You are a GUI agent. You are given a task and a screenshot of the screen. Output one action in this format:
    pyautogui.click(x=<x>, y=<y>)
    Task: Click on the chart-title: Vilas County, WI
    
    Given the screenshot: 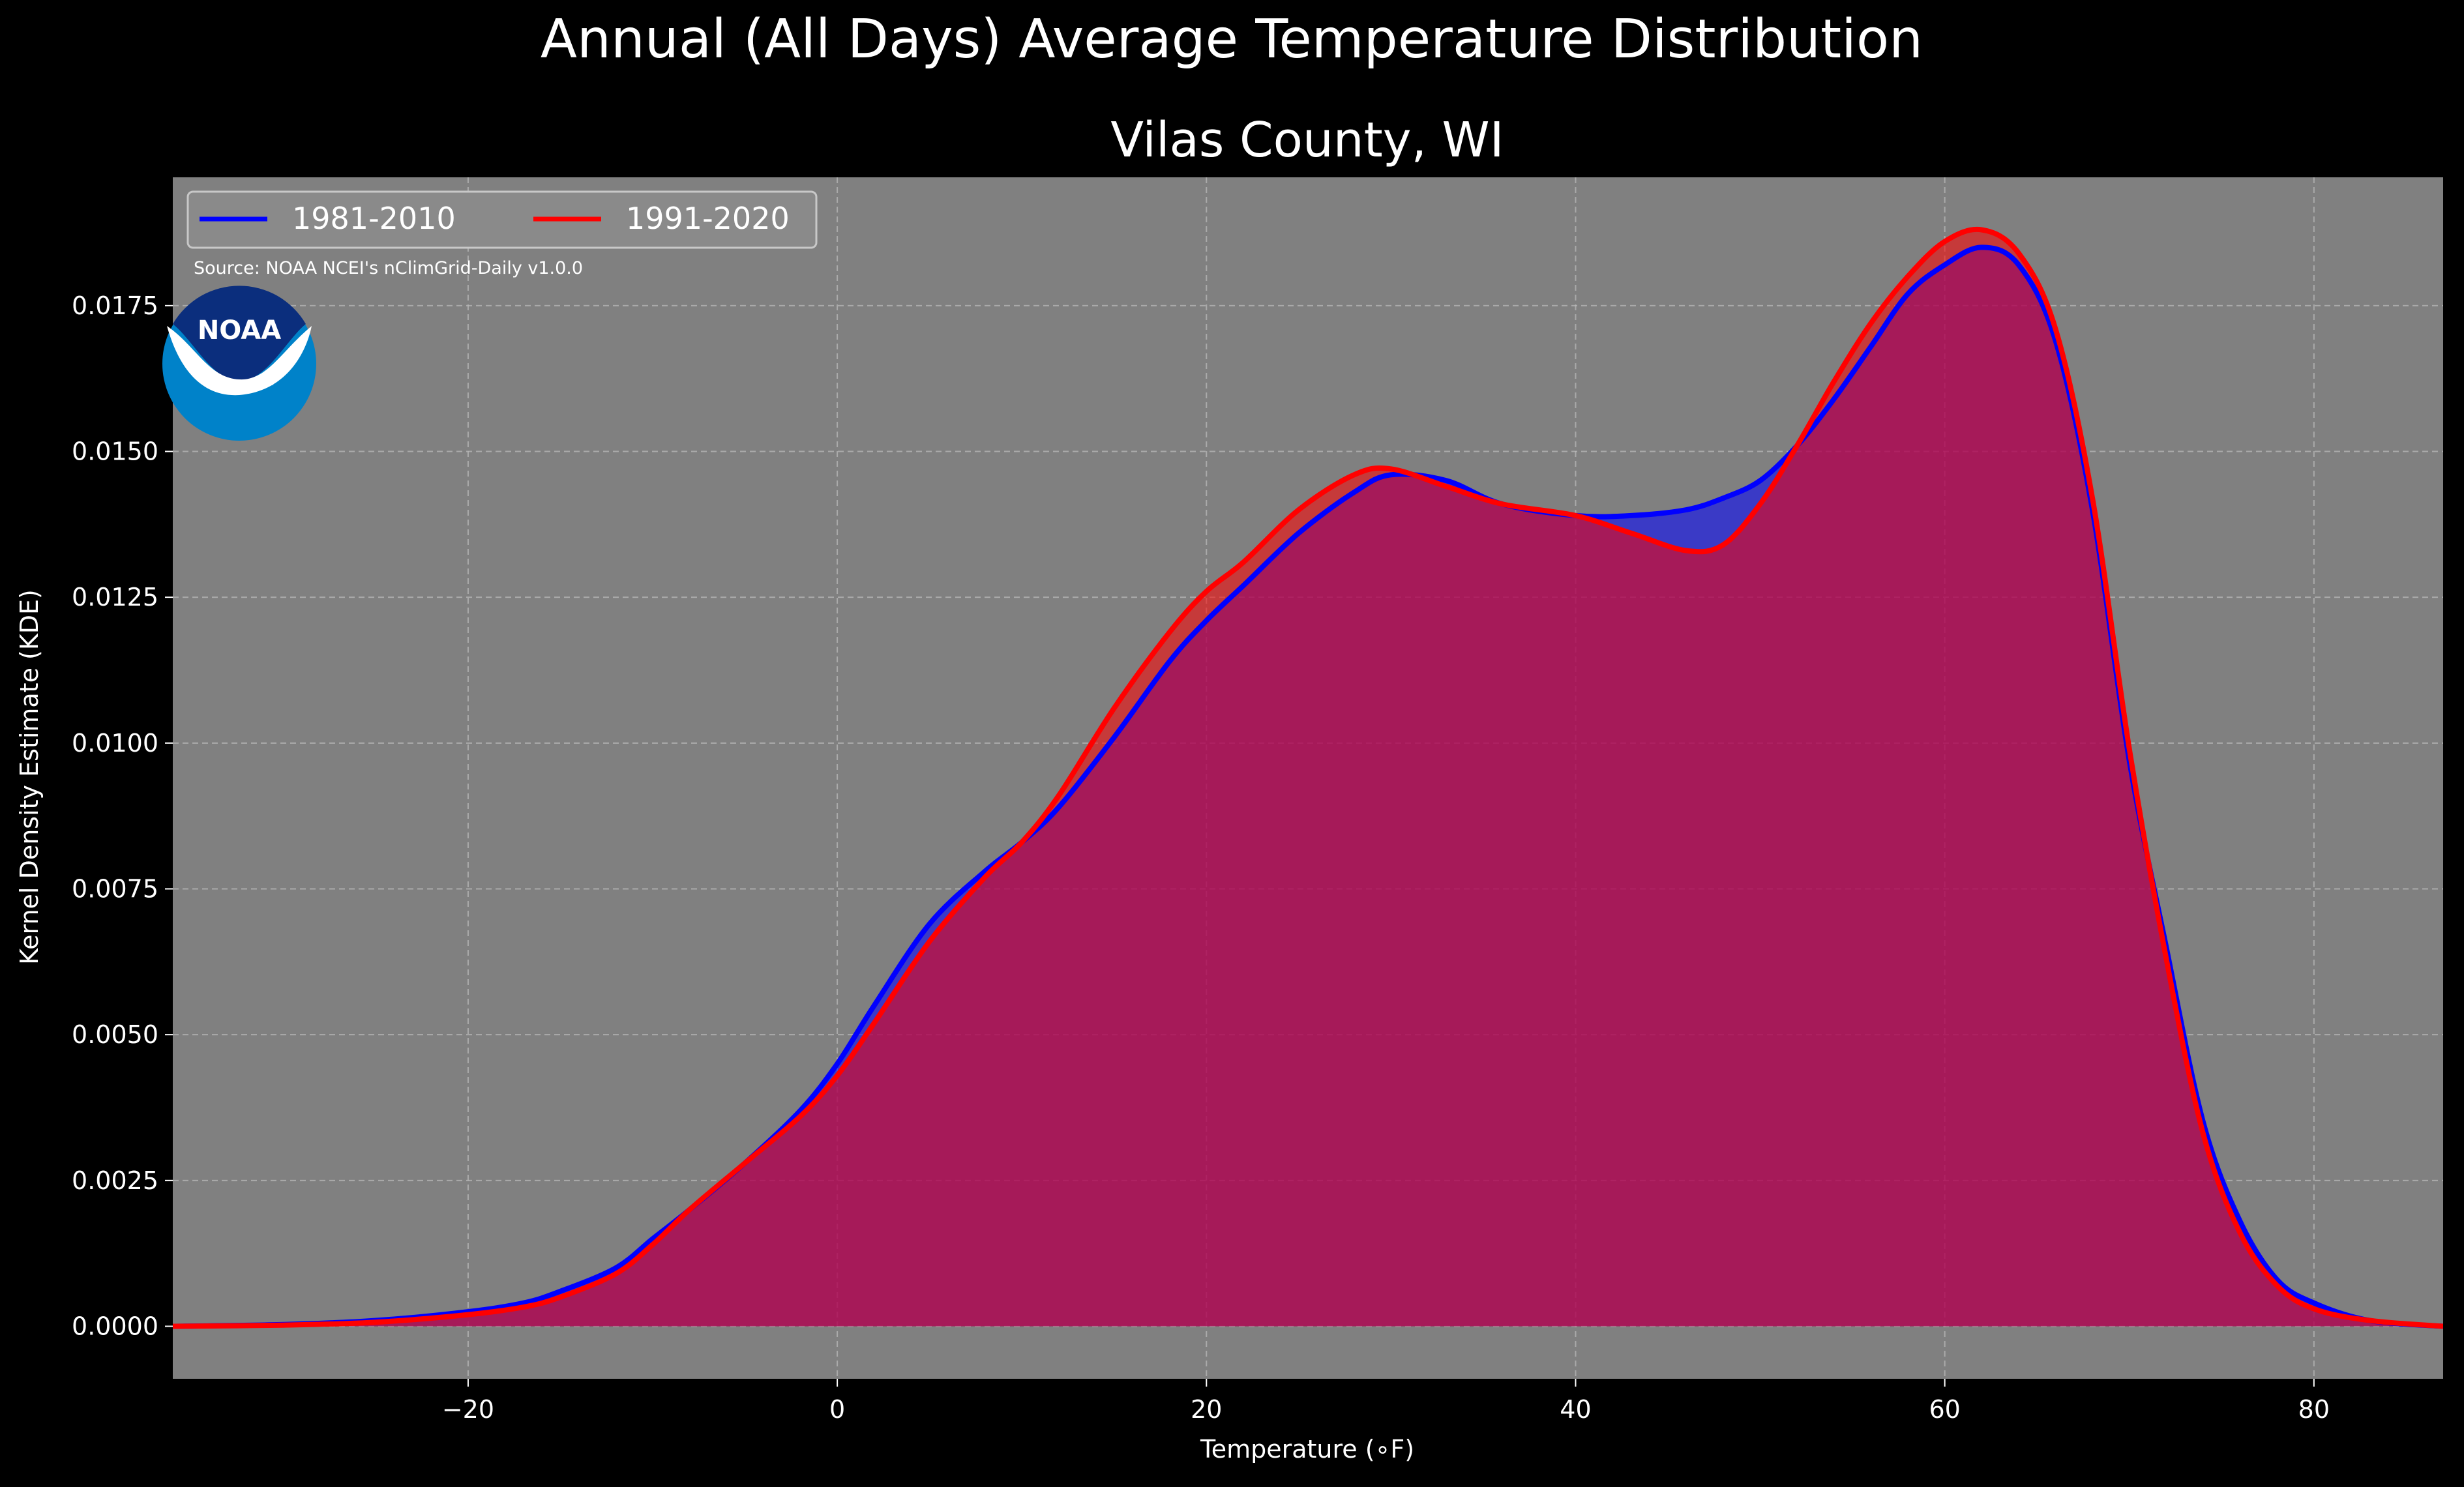 What is the action you would take?
    pyautogui.click(x=1307, y=140)
    